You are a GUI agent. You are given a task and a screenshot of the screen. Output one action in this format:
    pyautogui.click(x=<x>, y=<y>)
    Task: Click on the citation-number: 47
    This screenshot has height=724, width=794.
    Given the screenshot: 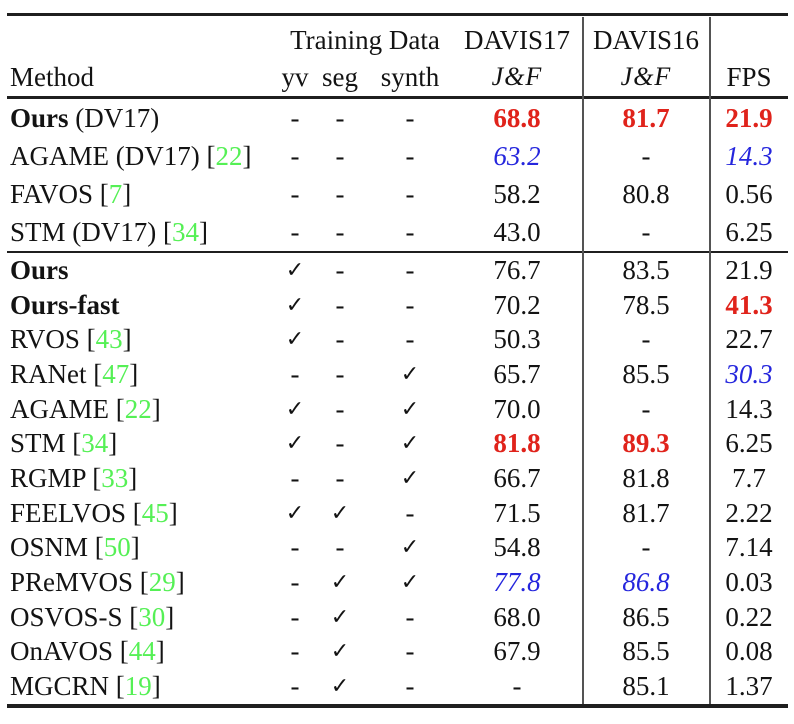 What is the action you would take?
    pyautogui.click(x=116, y=373)
    